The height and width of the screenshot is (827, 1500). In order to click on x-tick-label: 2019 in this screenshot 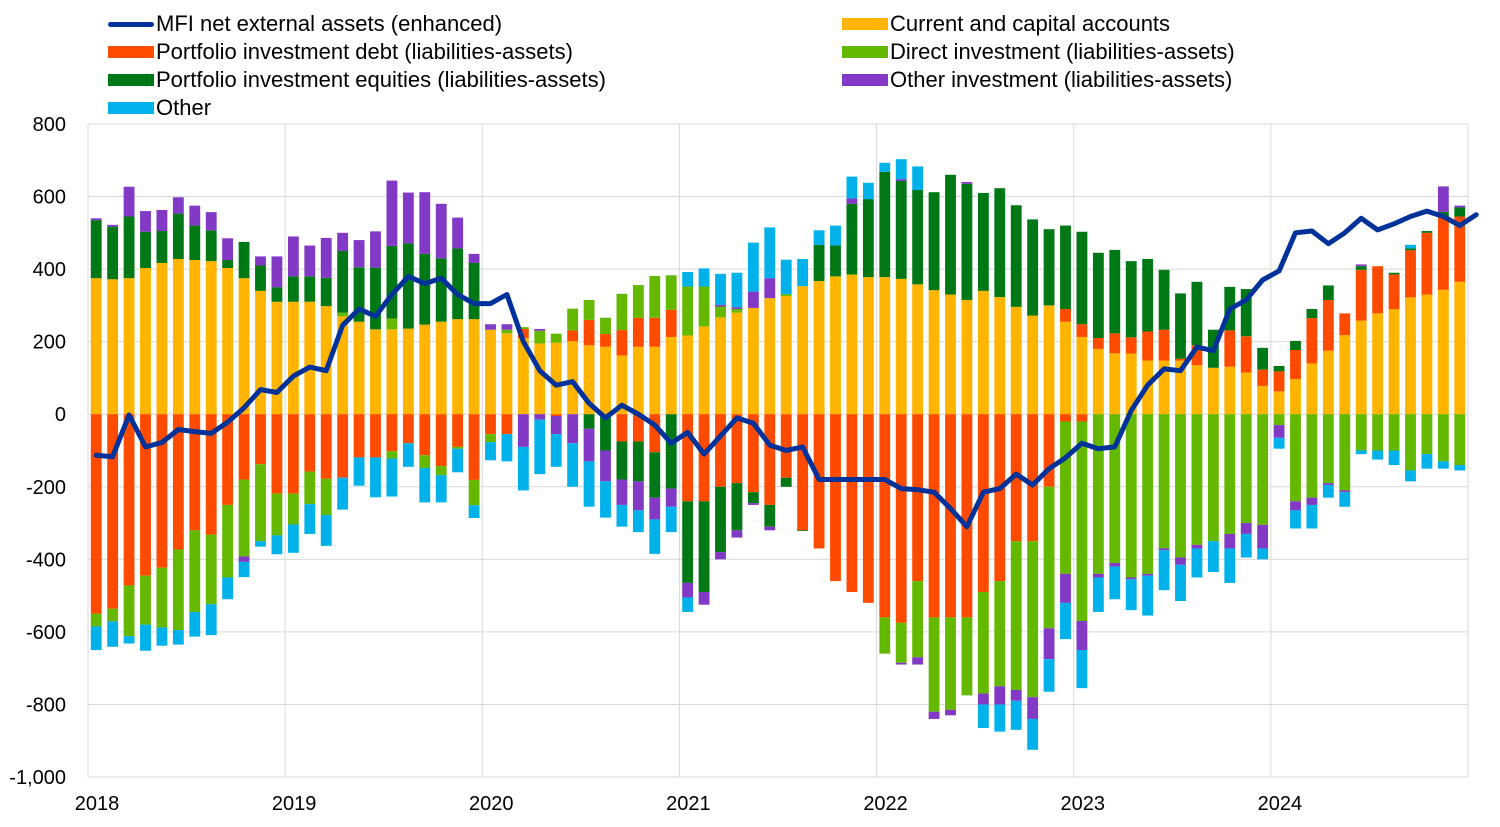, I will do `click(294, 804)`.